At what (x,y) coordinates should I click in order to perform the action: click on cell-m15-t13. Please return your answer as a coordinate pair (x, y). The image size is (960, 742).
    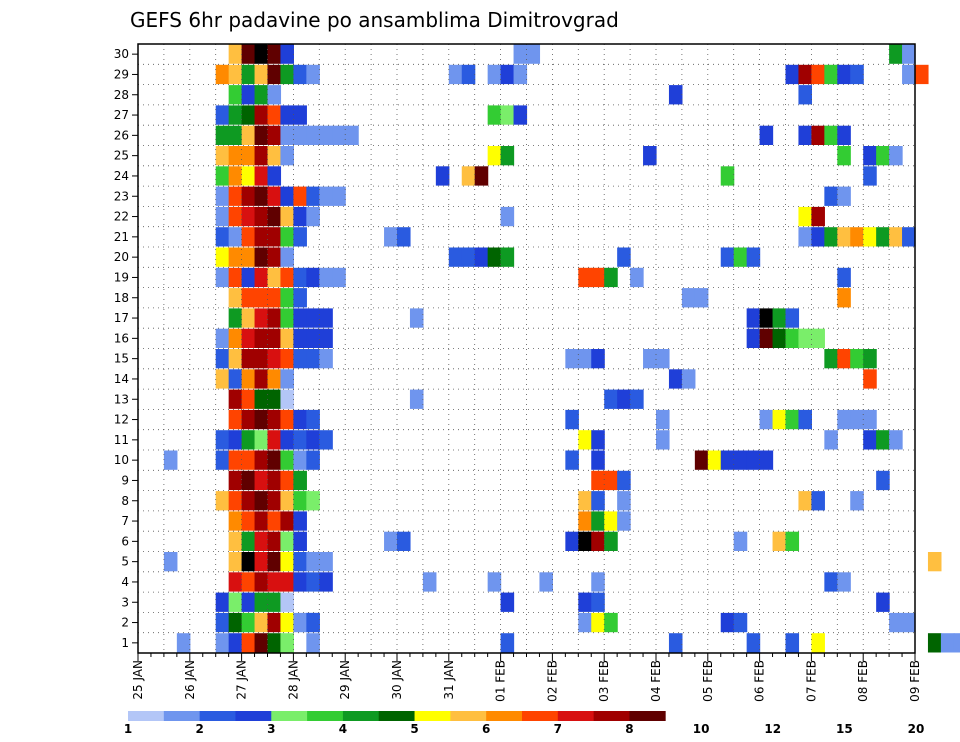
    Looking at the image, I should click on (313, 359).